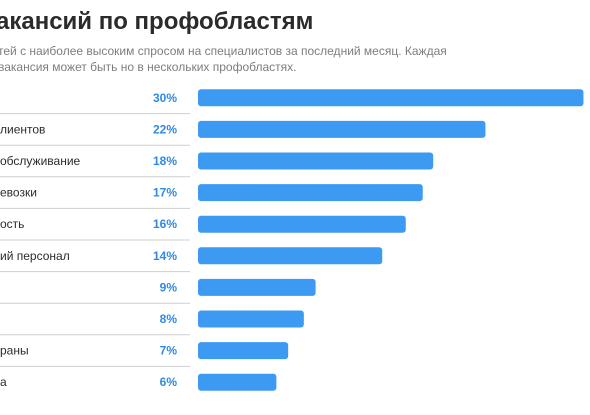 The height and width of the screenshot is (415, 590). What do you see at coordinates (169, 319) in the screenshot?
I see `value-label: 8%` at bounding box center [169, 319].